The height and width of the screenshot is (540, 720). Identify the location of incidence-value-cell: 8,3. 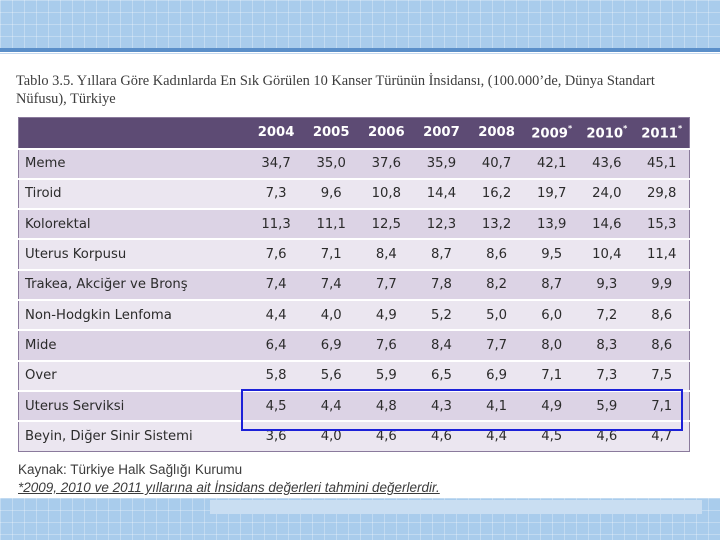
(607, 345).